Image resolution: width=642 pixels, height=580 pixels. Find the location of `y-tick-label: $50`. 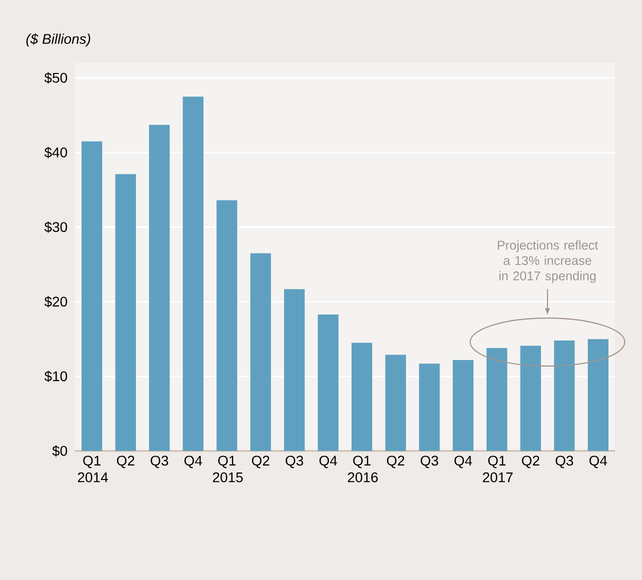

y-tick-label: $50 is located at coordinates (56, 78).